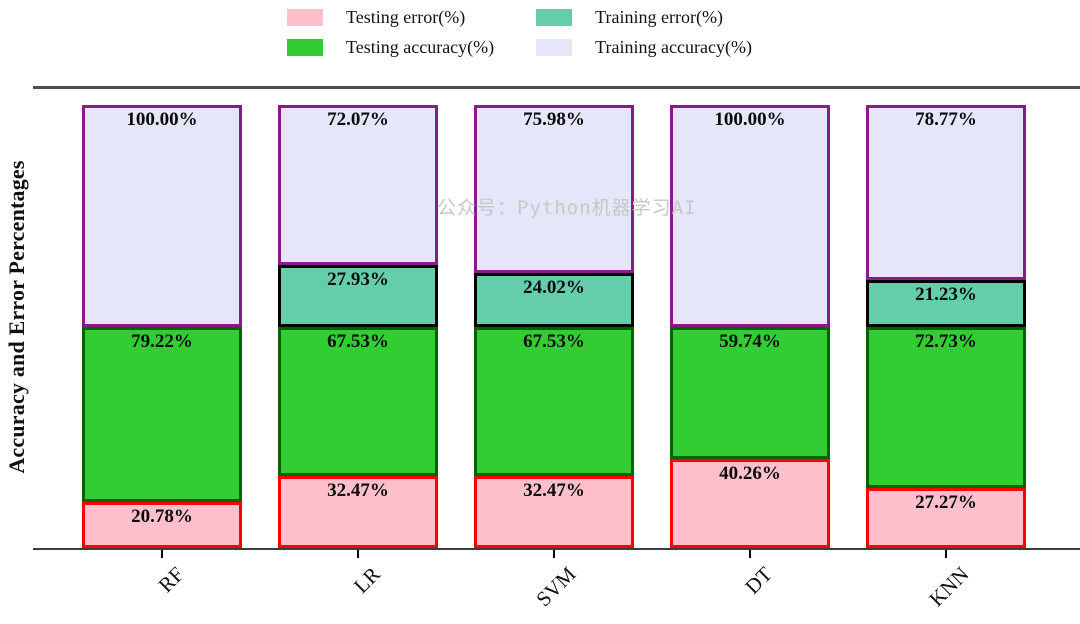  What do you see at coordinates (171, 580) in the screenshot?
I see `x-category-label-rf: RF` at bounding box center [171, 580].